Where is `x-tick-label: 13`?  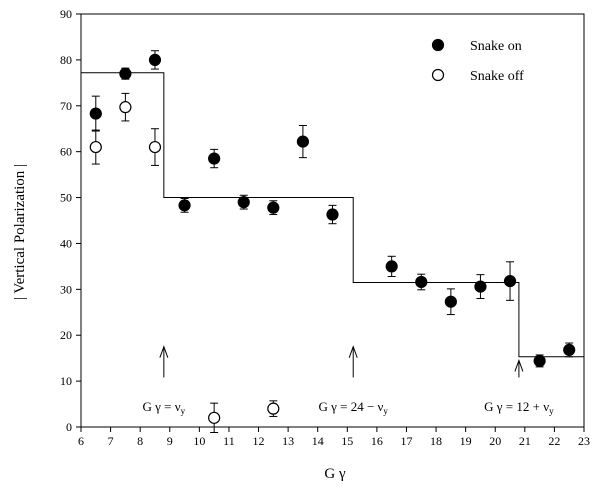 x-tick-label: 13 is located at coordinates (288, 441).